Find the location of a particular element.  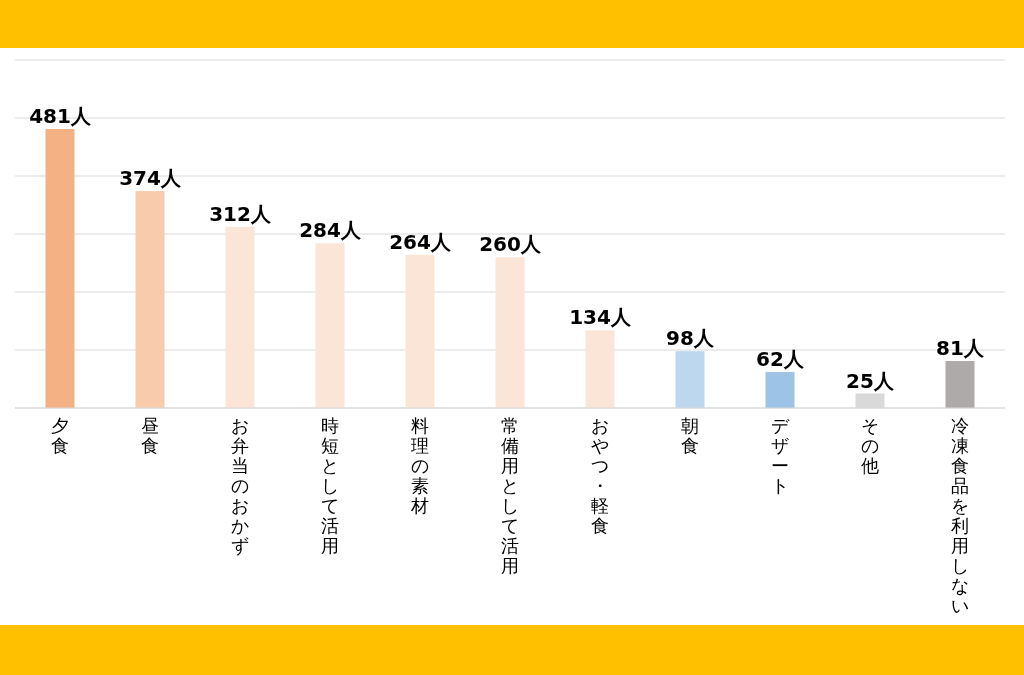

data-label: 81人 is located at coordinates (960, 348).